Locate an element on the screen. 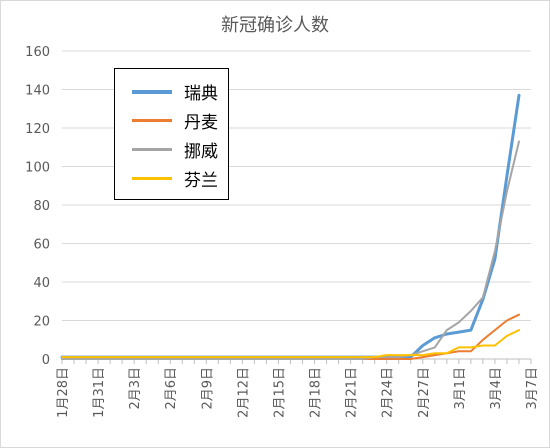  x-tick-label: 1月28日 is located at coordinates (63, 392).